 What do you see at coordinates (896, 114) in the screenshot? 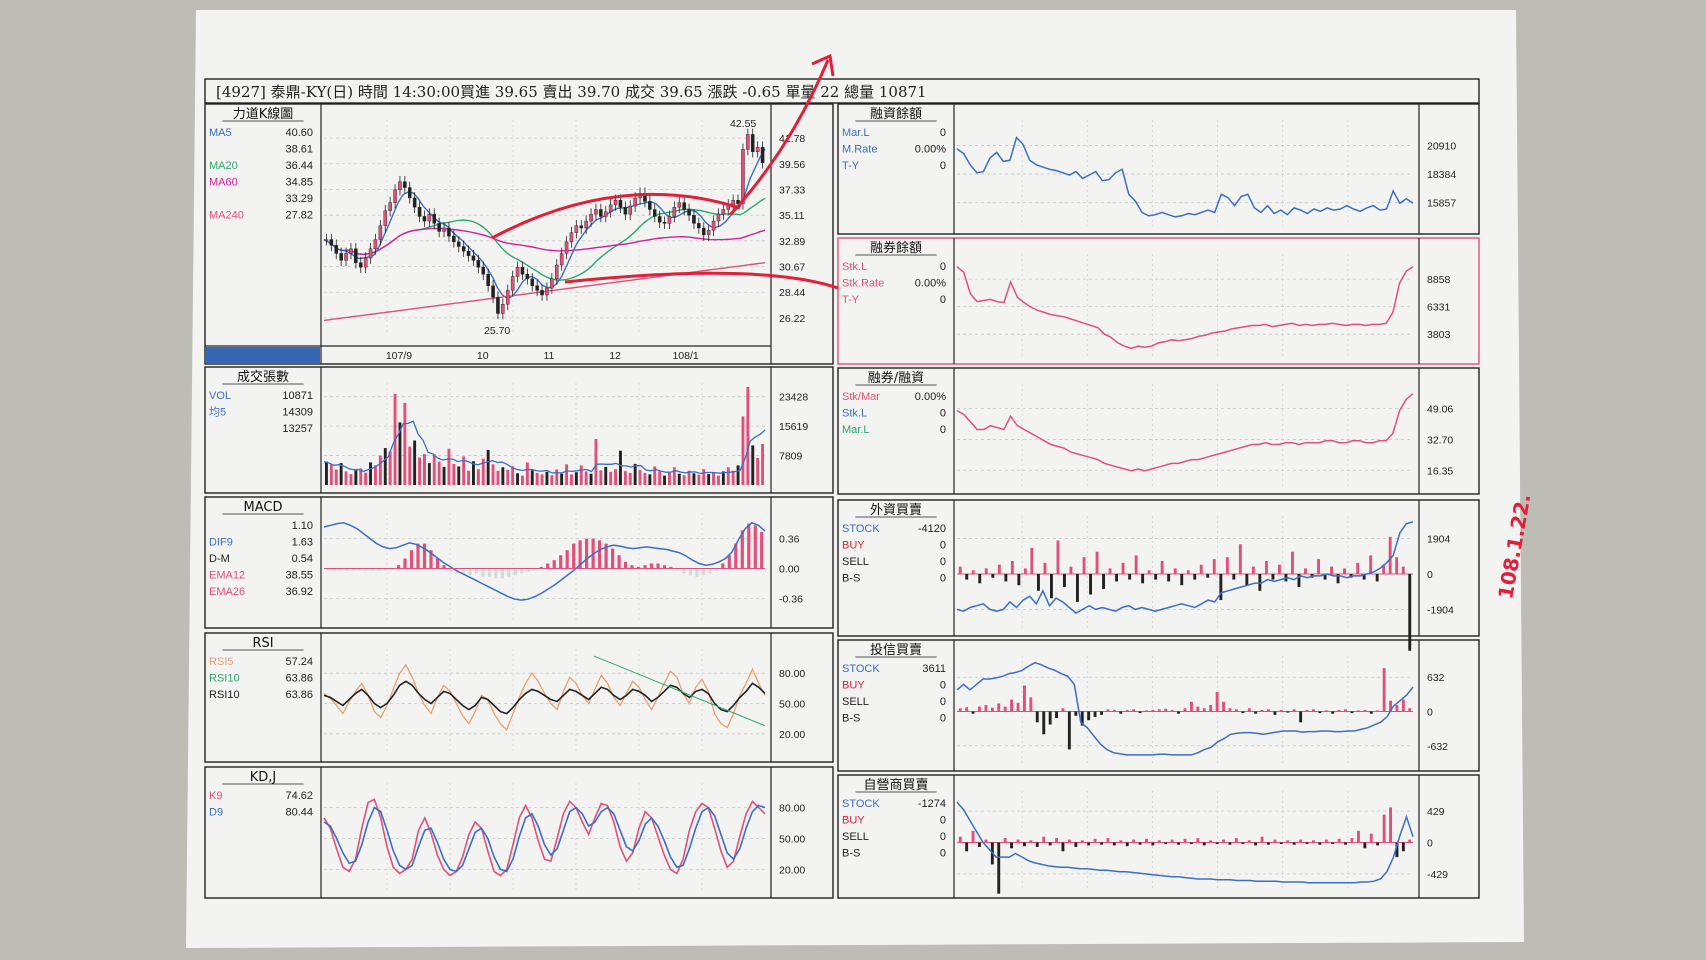
I see `panel-title-margin: 融資餘額` at bounding box center [896, 114].